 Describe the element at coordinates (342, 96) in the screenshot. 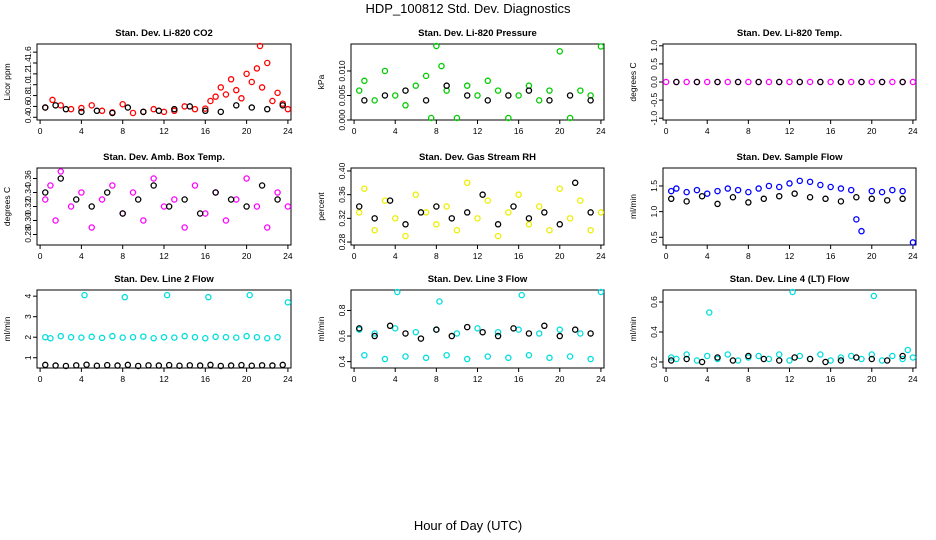

I see `y-tick-label: 0.005` at that location.